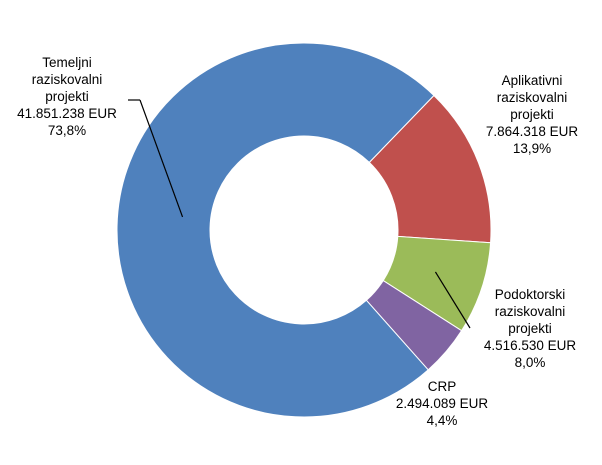 The image size is (602, 465). I want to click on label-value: 2.494.089 EUR, so click(442, 403).